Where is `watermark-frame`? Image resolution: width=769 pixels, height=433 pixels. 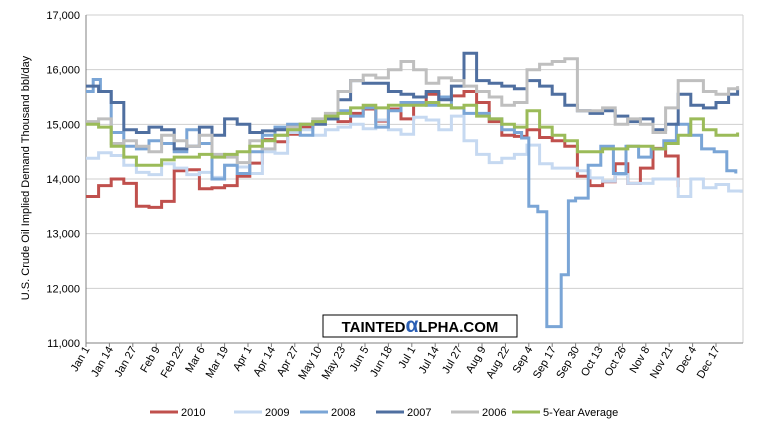 watermark-frame is located at coordinates (420, 326).